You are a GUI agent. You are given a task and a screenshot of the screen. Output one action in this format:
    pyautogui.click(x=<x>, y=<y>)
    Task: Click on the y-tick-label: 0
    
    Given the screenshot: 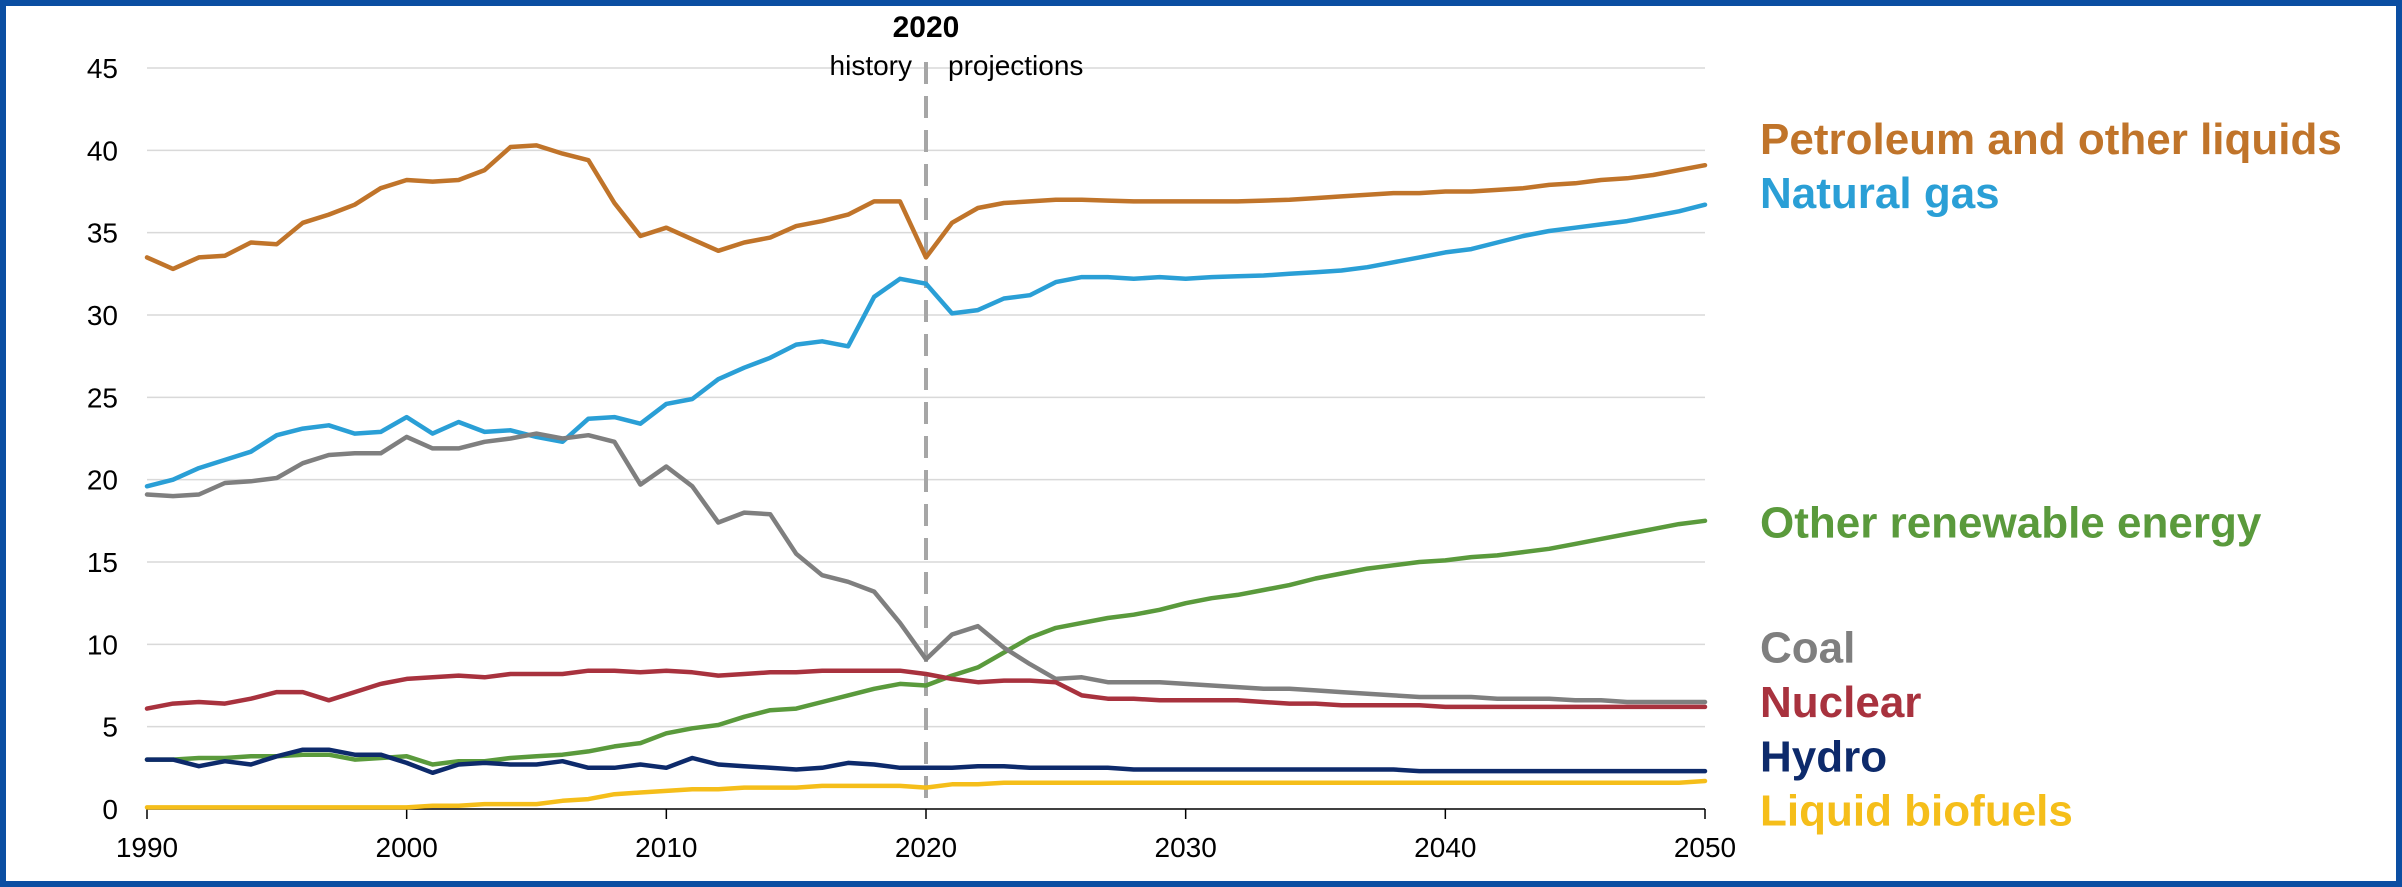 What is the action you would take?
    pyautogui.click(x=110, y=809)
    